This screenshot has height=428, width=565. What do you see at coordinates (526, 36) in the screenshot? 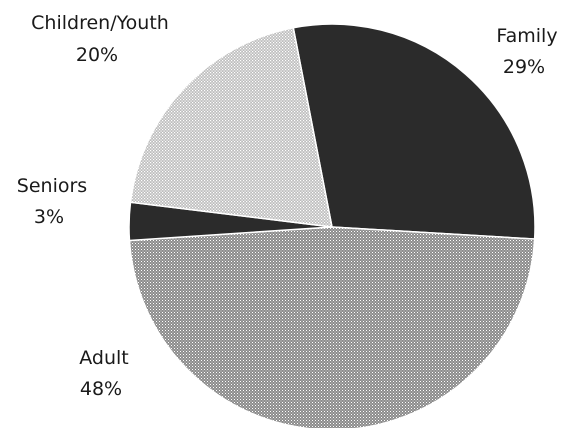
I see `slice-label-family: Family` at bounding box center [526, 36].